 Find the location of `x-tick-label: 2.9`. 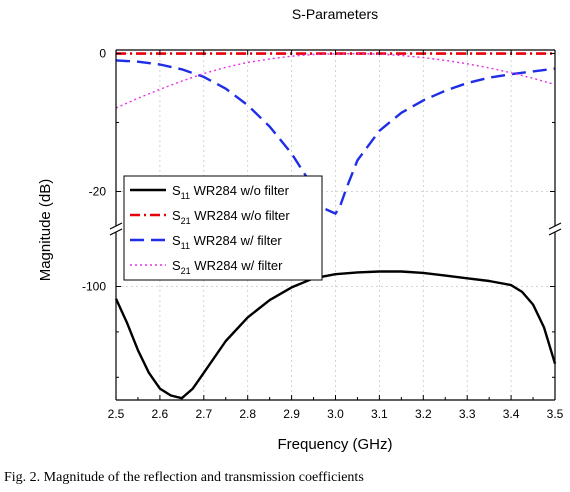

x-tick-label: 2.9 is located at coordinates (291, 414).